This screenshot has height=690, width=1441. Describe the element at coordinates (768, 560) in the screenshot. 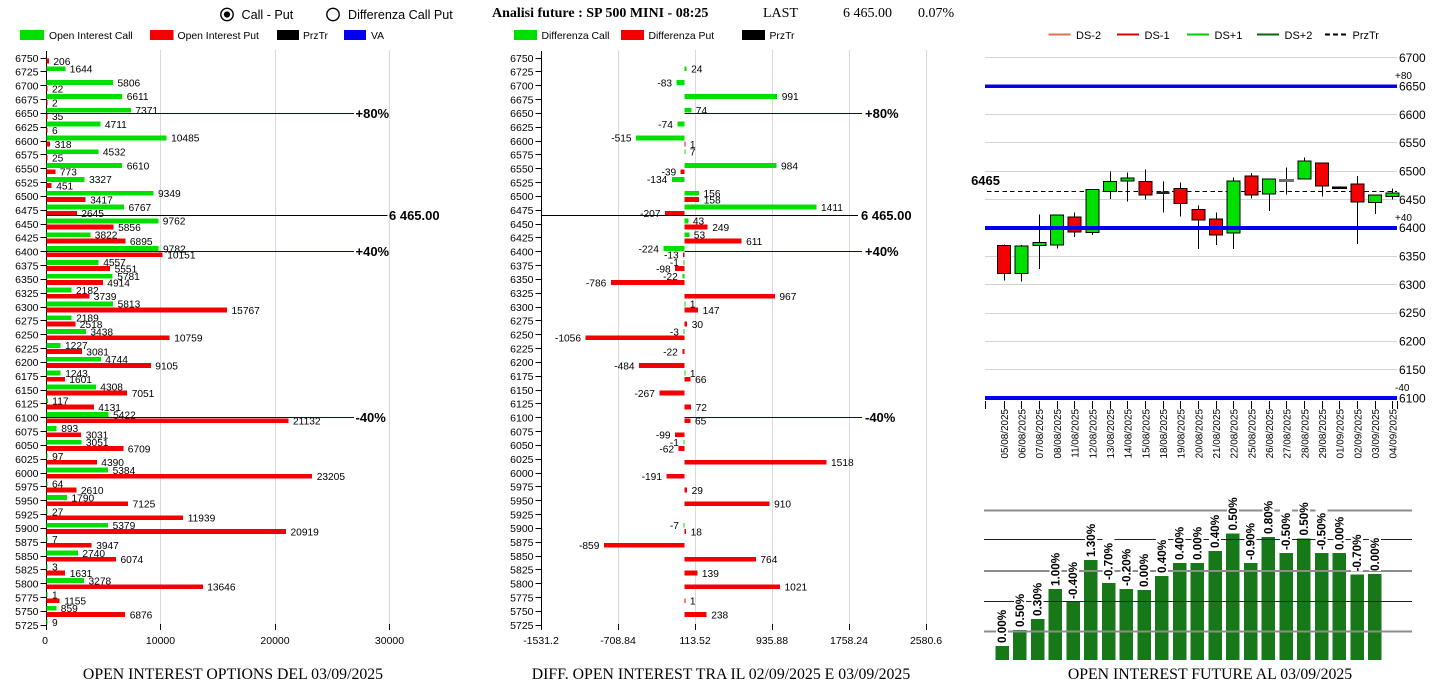

I see `svg-text: 764` at that location.